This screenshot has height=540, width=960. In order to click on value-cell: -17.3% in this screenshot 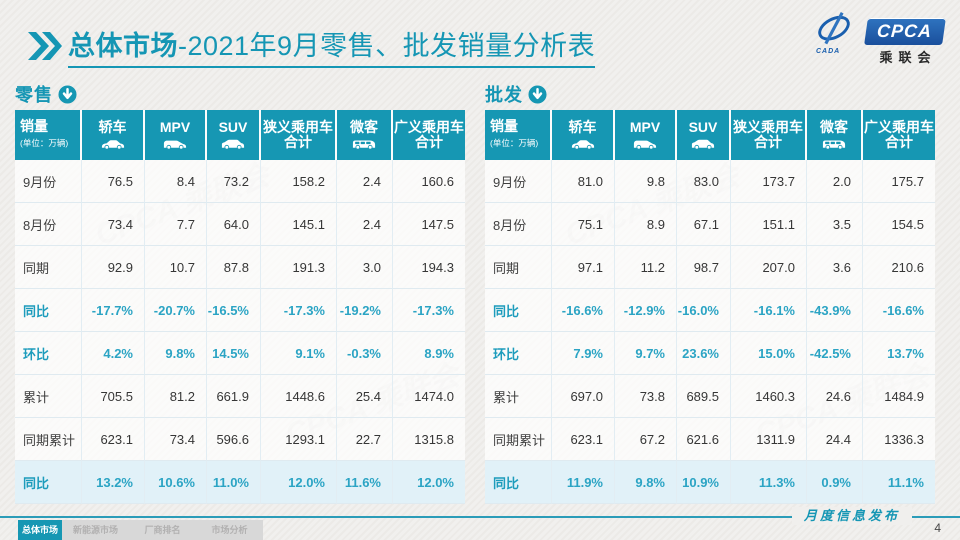, I will do `click(299, 310)`.